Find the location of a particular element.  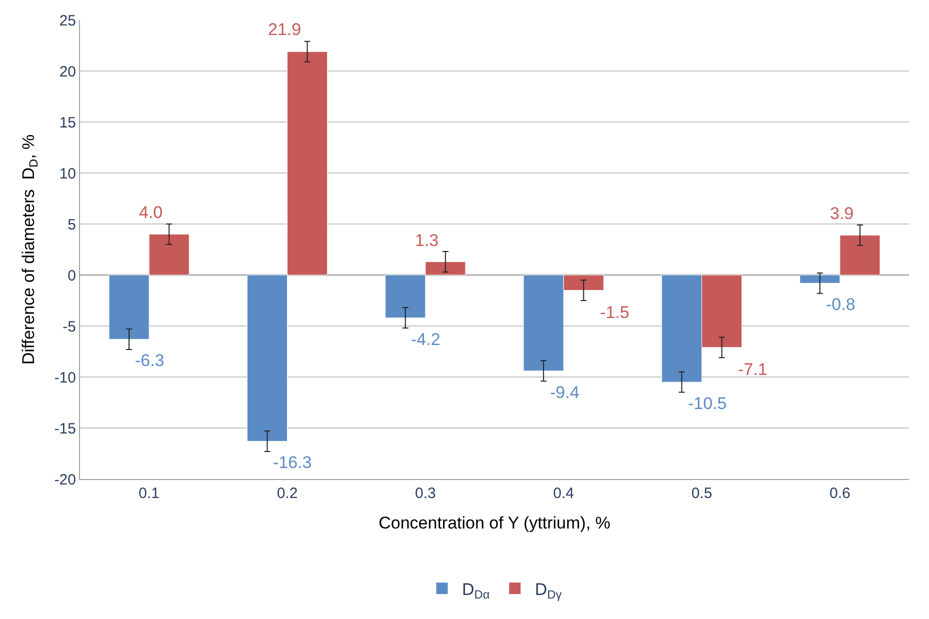

y-tick-label: -5 is located at coordinates (69, 327).